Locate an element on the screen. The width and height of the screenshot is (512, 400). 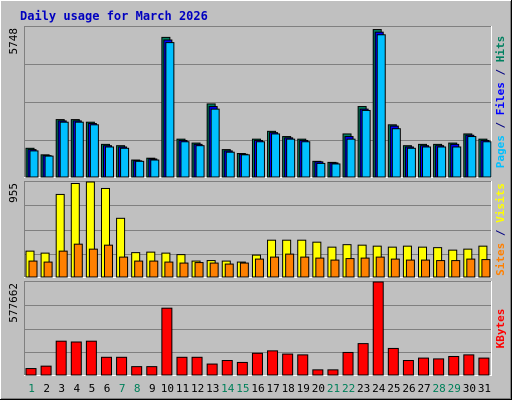
day-label-29: 29 is located at coordinates (454, 388).